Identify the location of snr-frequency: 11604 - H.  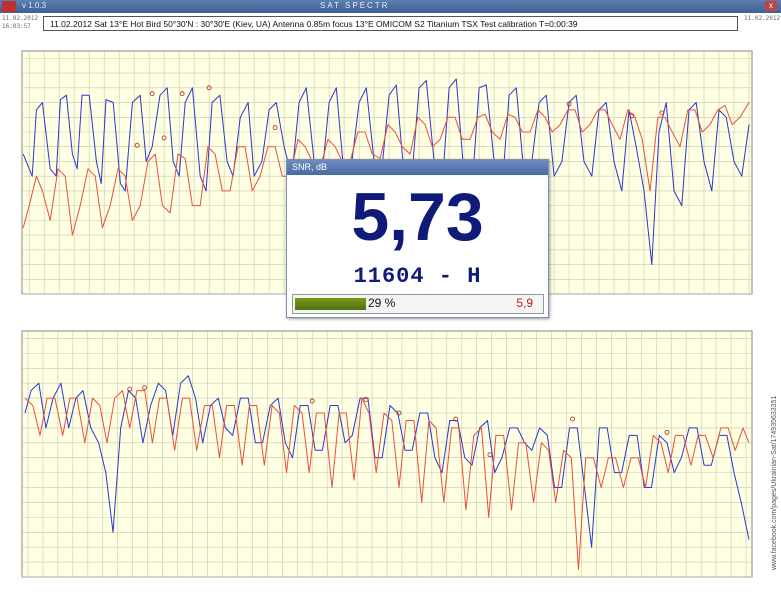
(417, 276).